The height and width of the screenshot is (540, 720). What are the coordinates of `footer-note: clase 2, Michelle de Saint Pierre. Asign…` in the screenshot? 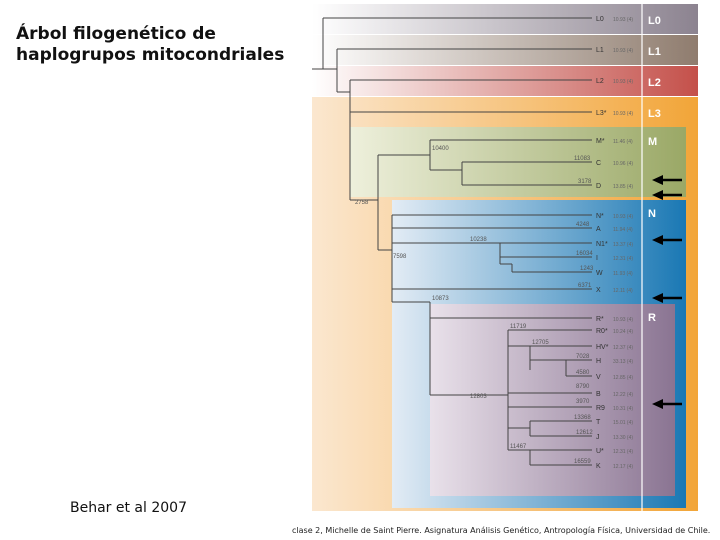 It's located at (501, 530).